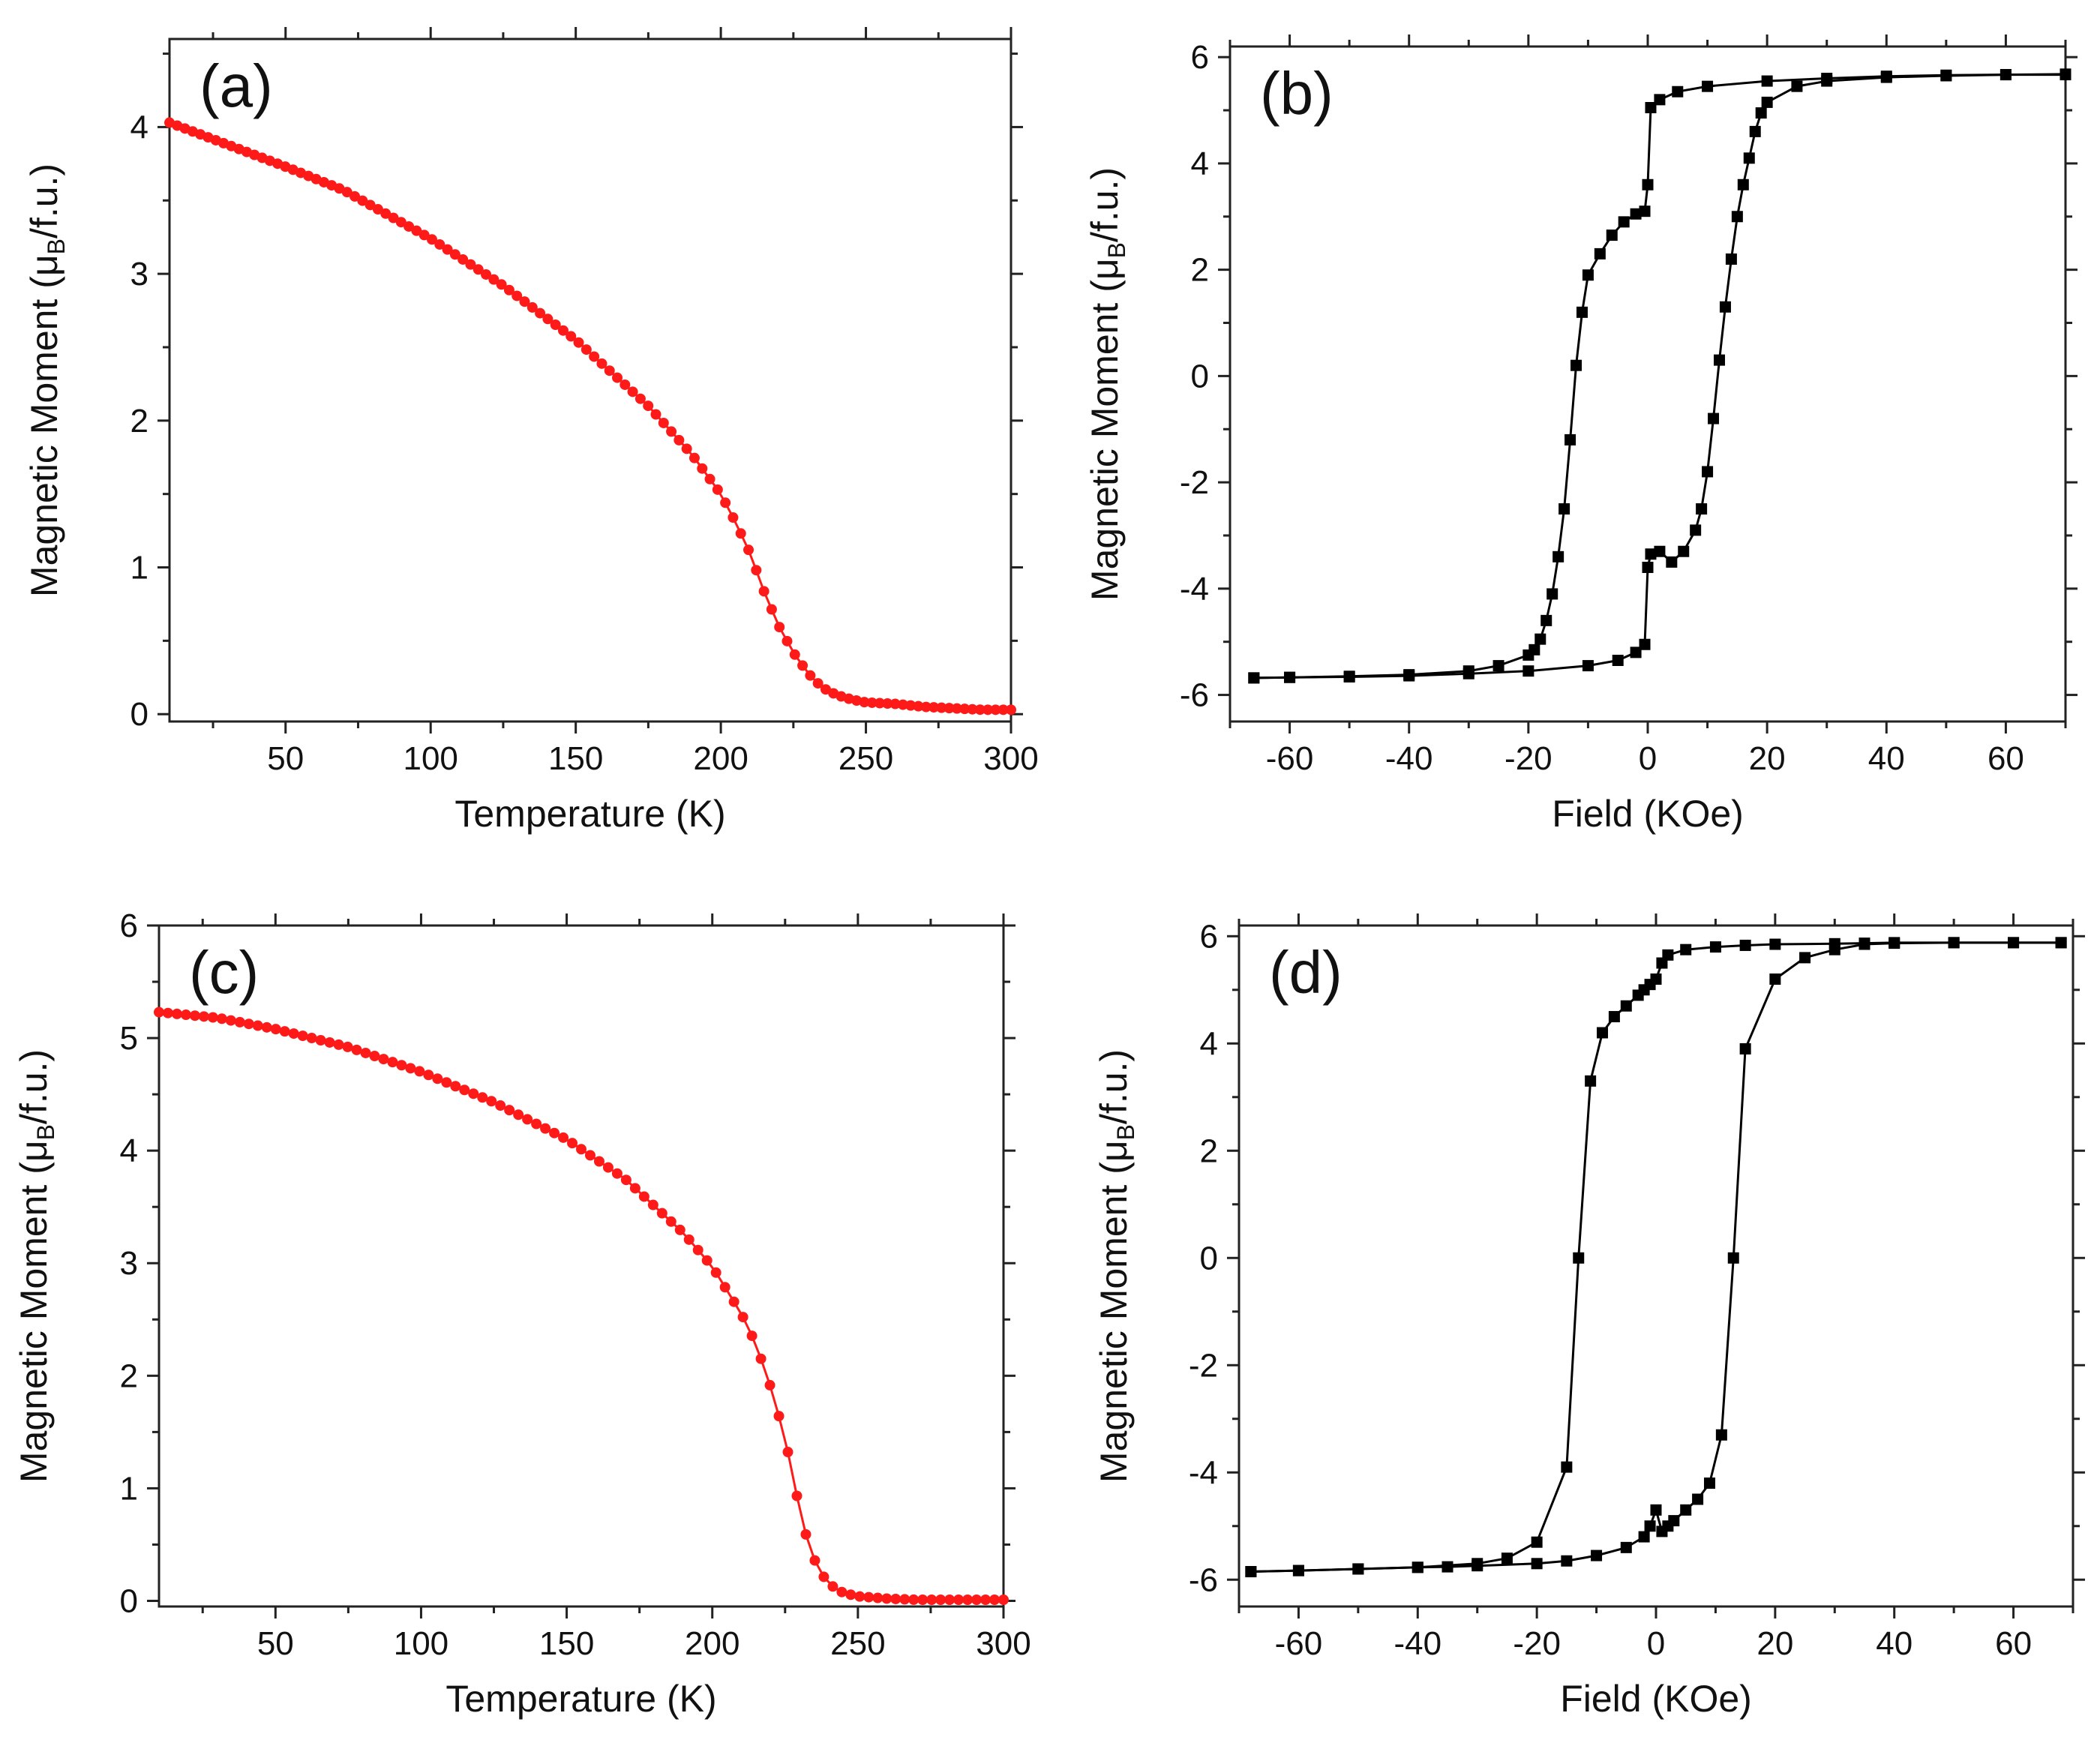 The width and height of the screenshot is (2100, 1764). Describe the element at coordinates (589, 814) in the screenshot. I see `x-axis-title: Temperature (K)` at that location.